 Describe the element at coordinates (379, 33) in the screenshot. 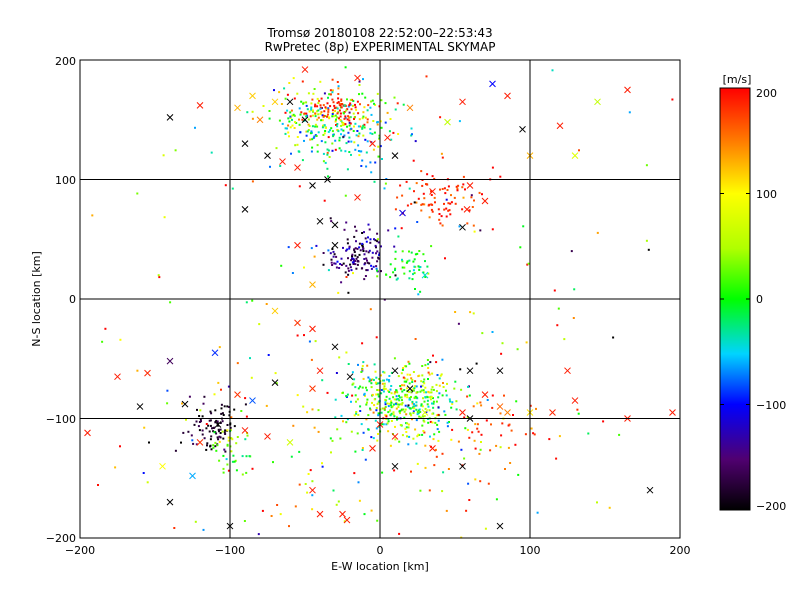

I see `chart-title: Tromsø 20180108 22:52:00–22:53:43` at that location.